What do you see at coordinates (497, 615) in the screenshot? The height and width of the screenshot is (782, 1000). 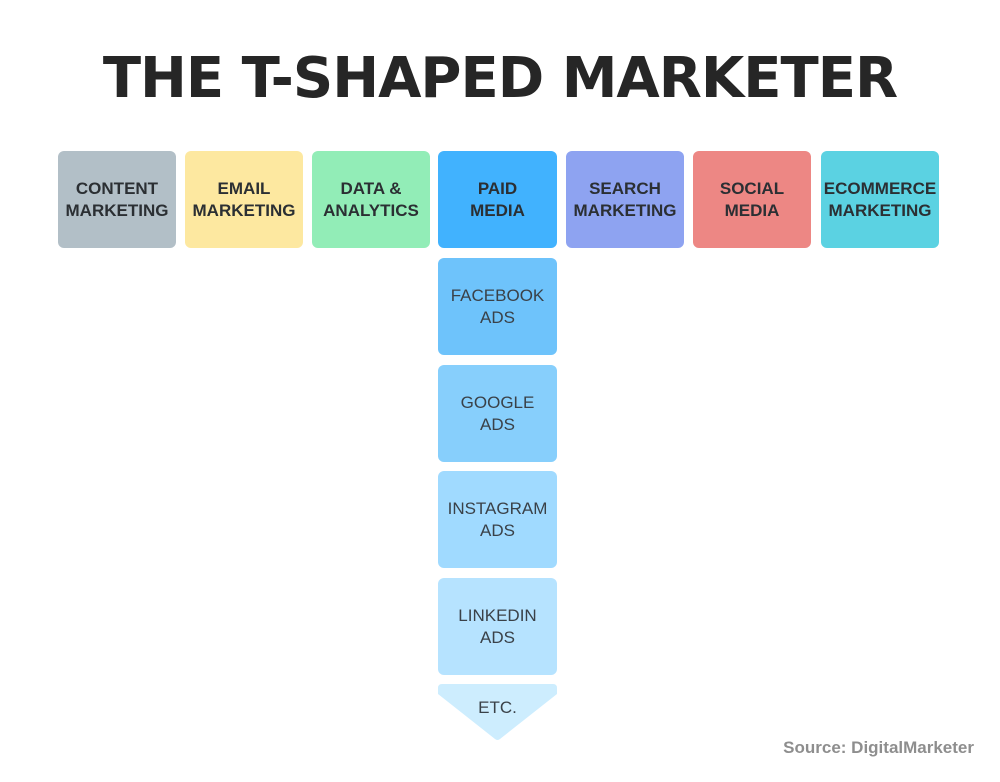 I see `depth-label-line1: LINKEDIN` at bounding box center [497, 615].